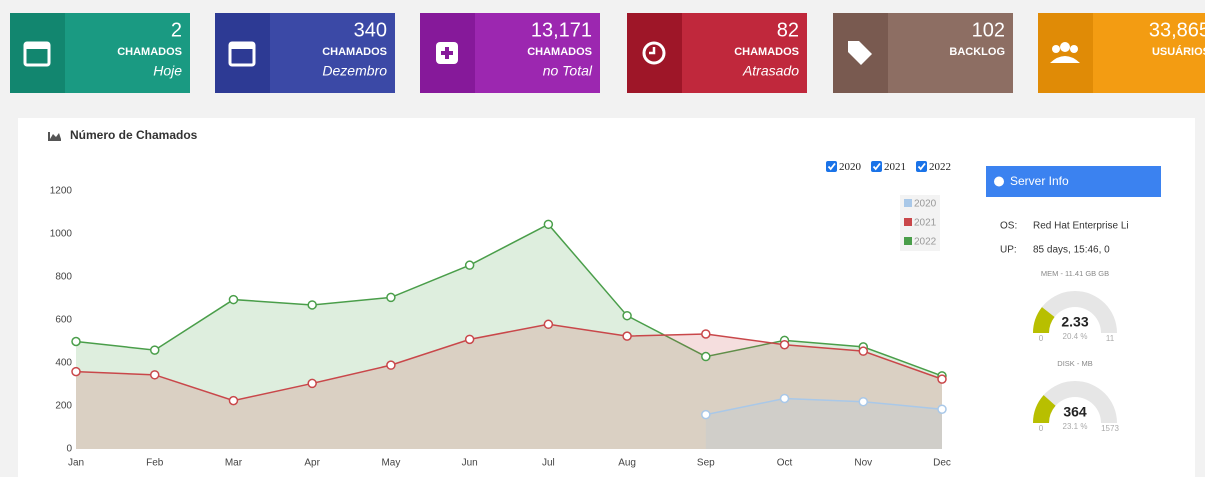 Image resolution: width=1205 pixels, height=477 pixels. I want to click on gauge-percent: 20.4 %, so click(1075, 336).